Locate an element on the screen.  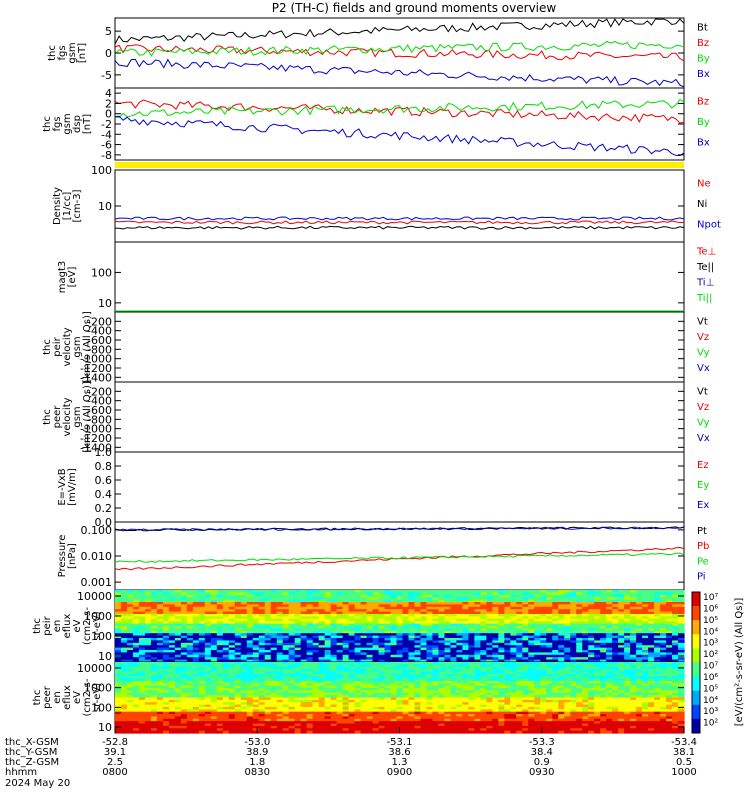
y-tick-label: 5 is located at coordinates (108, 31).